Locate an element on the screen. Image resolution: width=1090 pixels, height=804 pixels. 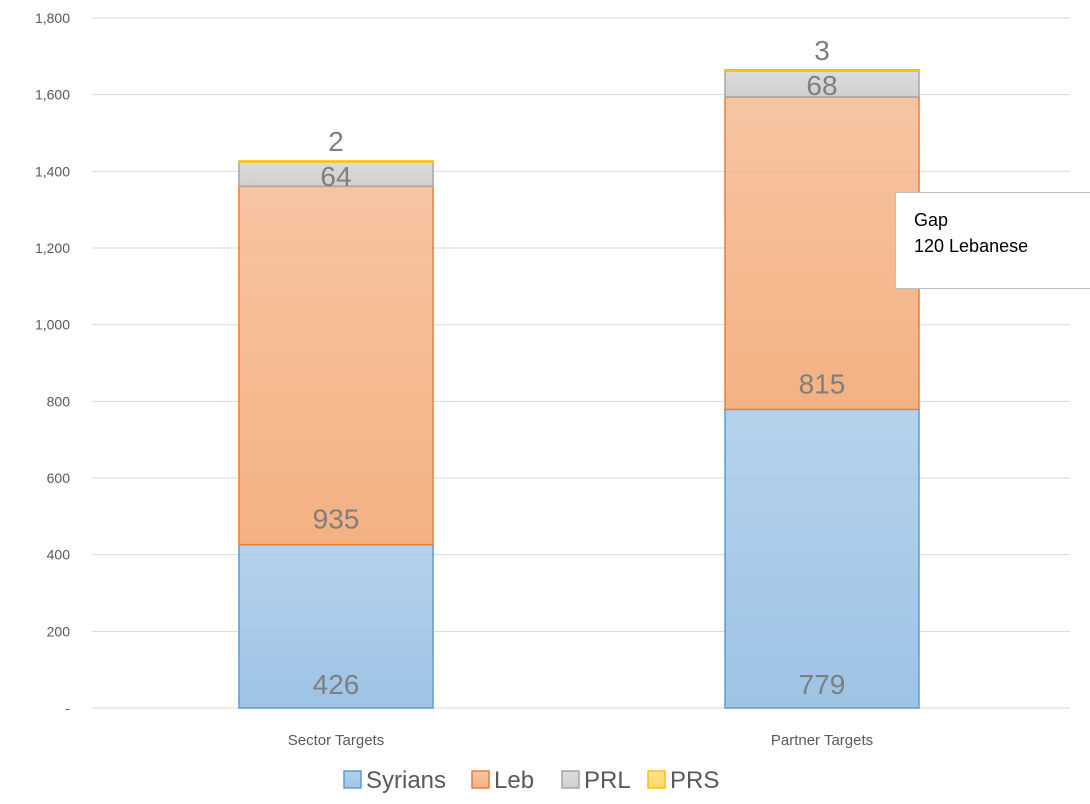
data-label-syrians: 426 is located at coordinates (336, 684).